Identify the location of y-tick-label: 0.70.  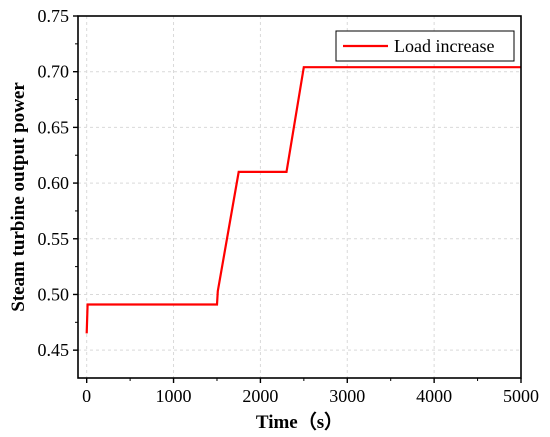
(54, 72).